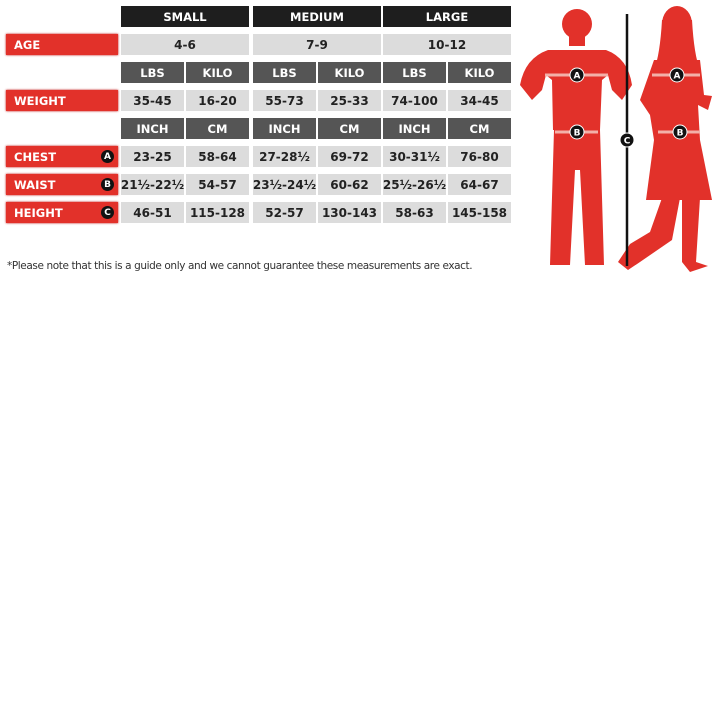 The height and width of the screenshot is (720, 720). Describe the element at coordinates (284, 212) in the screenshot. I see `height-cell: 52-57` at that location.